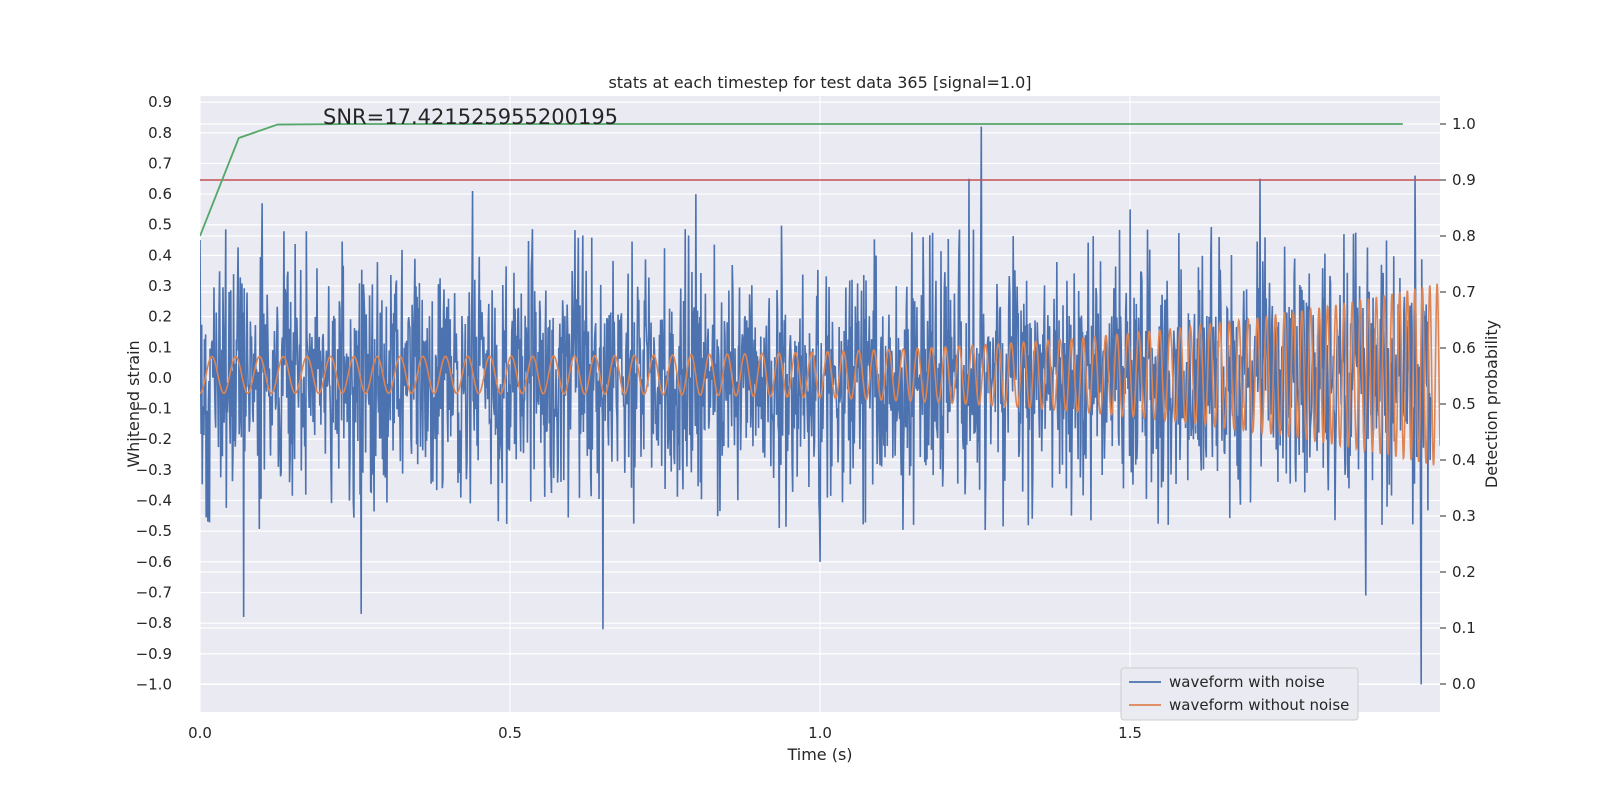 The width and height of the screenshot is (1600, 800). Describe the element at coordinates (1464, 124) in the screenshot. I see `y2-tick-label: 1.0` at that location.